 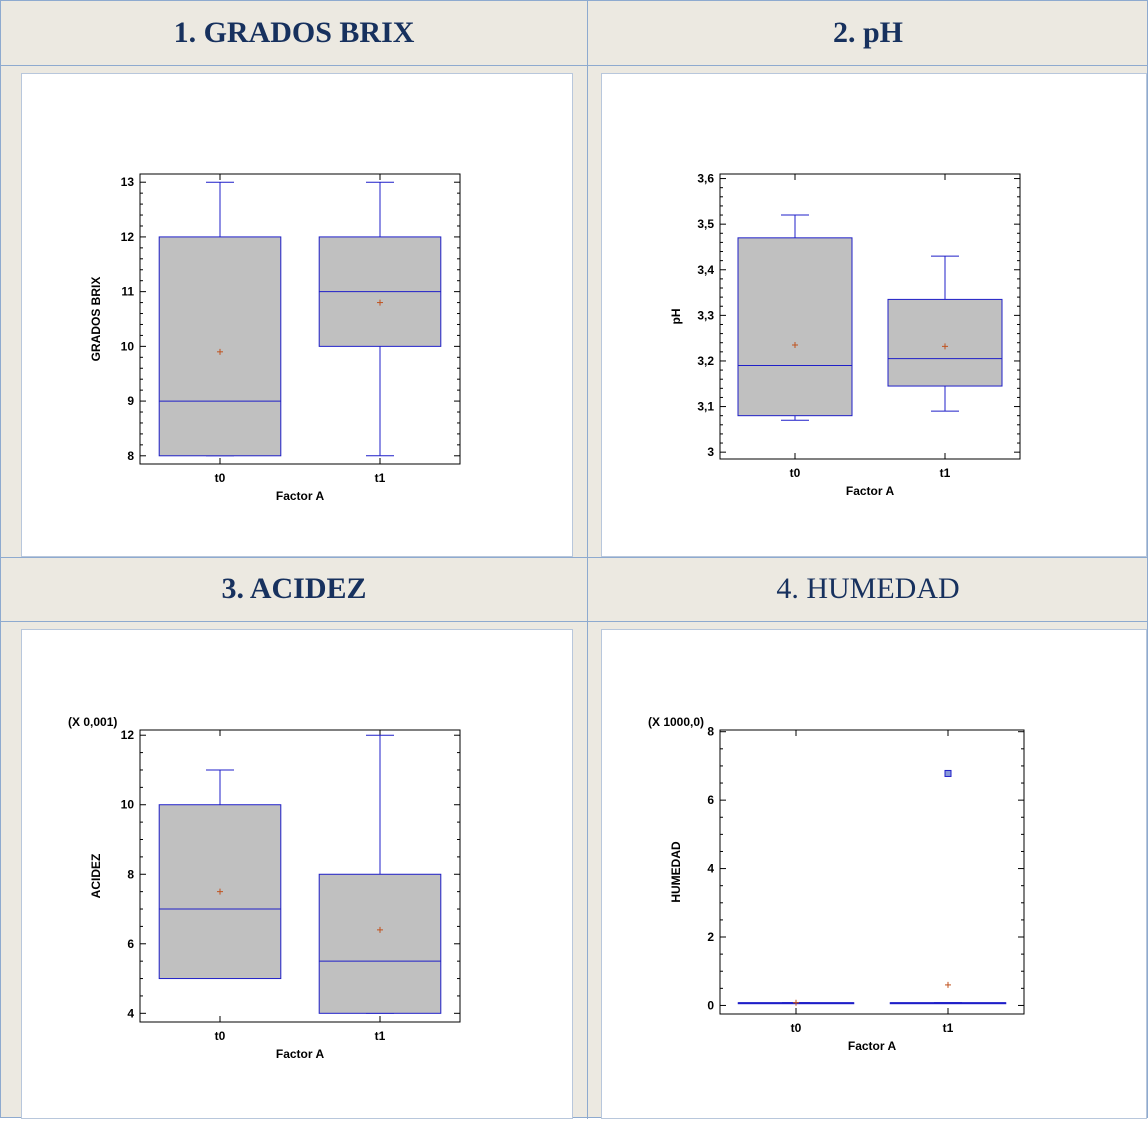 I want to click on y-axis-label: pH, so click(x=676, y=317).